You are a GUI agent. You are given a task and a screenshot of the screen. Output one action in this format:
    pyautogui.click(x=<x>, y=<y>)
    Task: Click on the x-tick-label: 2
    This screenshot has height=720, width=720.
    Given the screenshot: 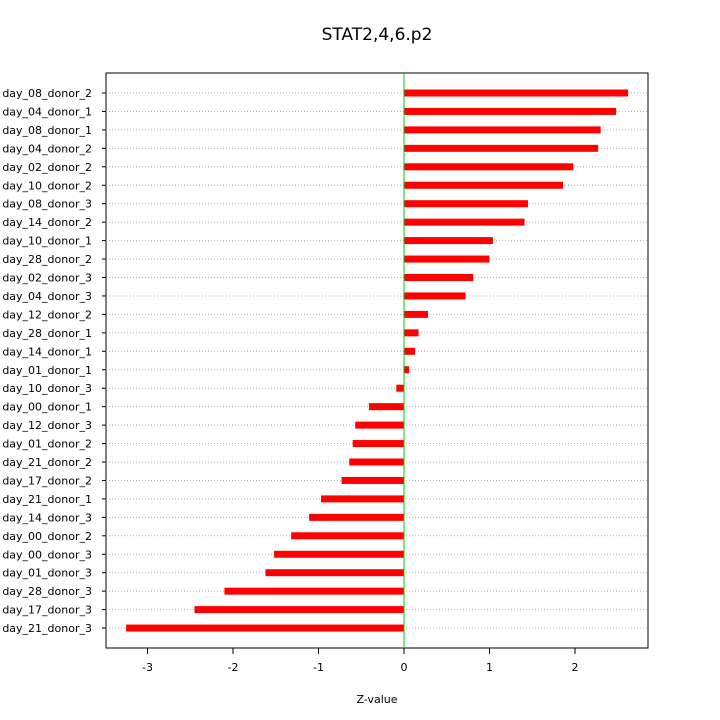 What is the action you would take?
    pyautogui.click(x=575, y=667)
    